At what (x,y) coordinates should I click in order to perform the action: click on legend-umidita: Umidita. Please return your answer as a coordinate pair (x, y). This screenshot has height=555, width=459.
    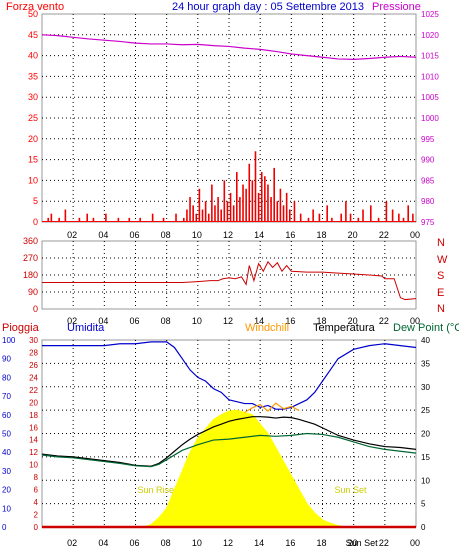
    Looking at the image, I should click on (86, 328).